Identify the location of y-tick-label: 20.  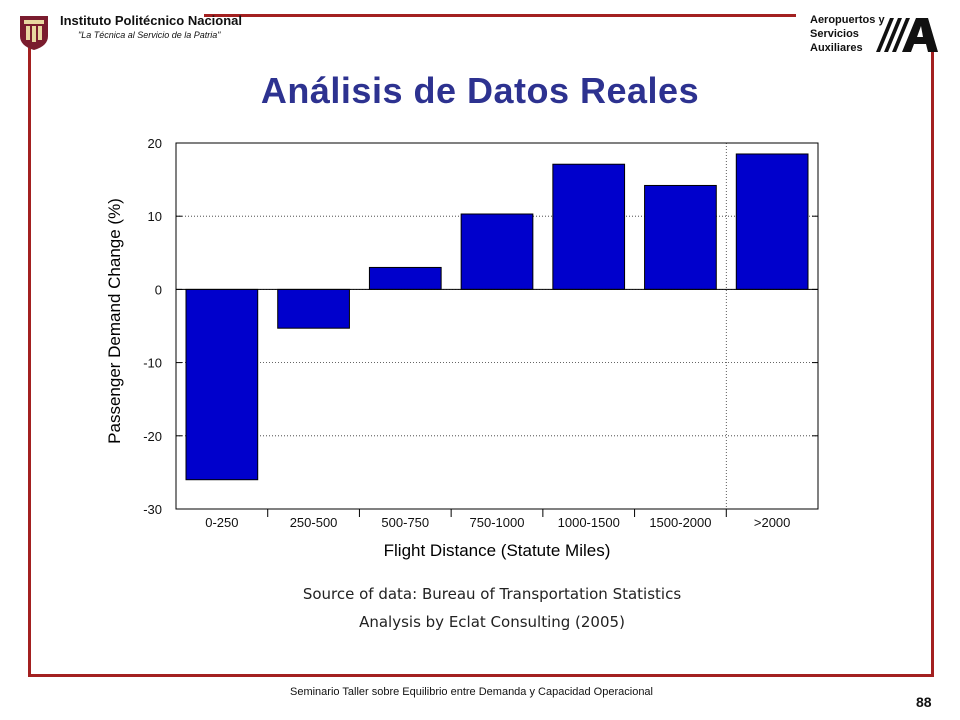
(155, 143).